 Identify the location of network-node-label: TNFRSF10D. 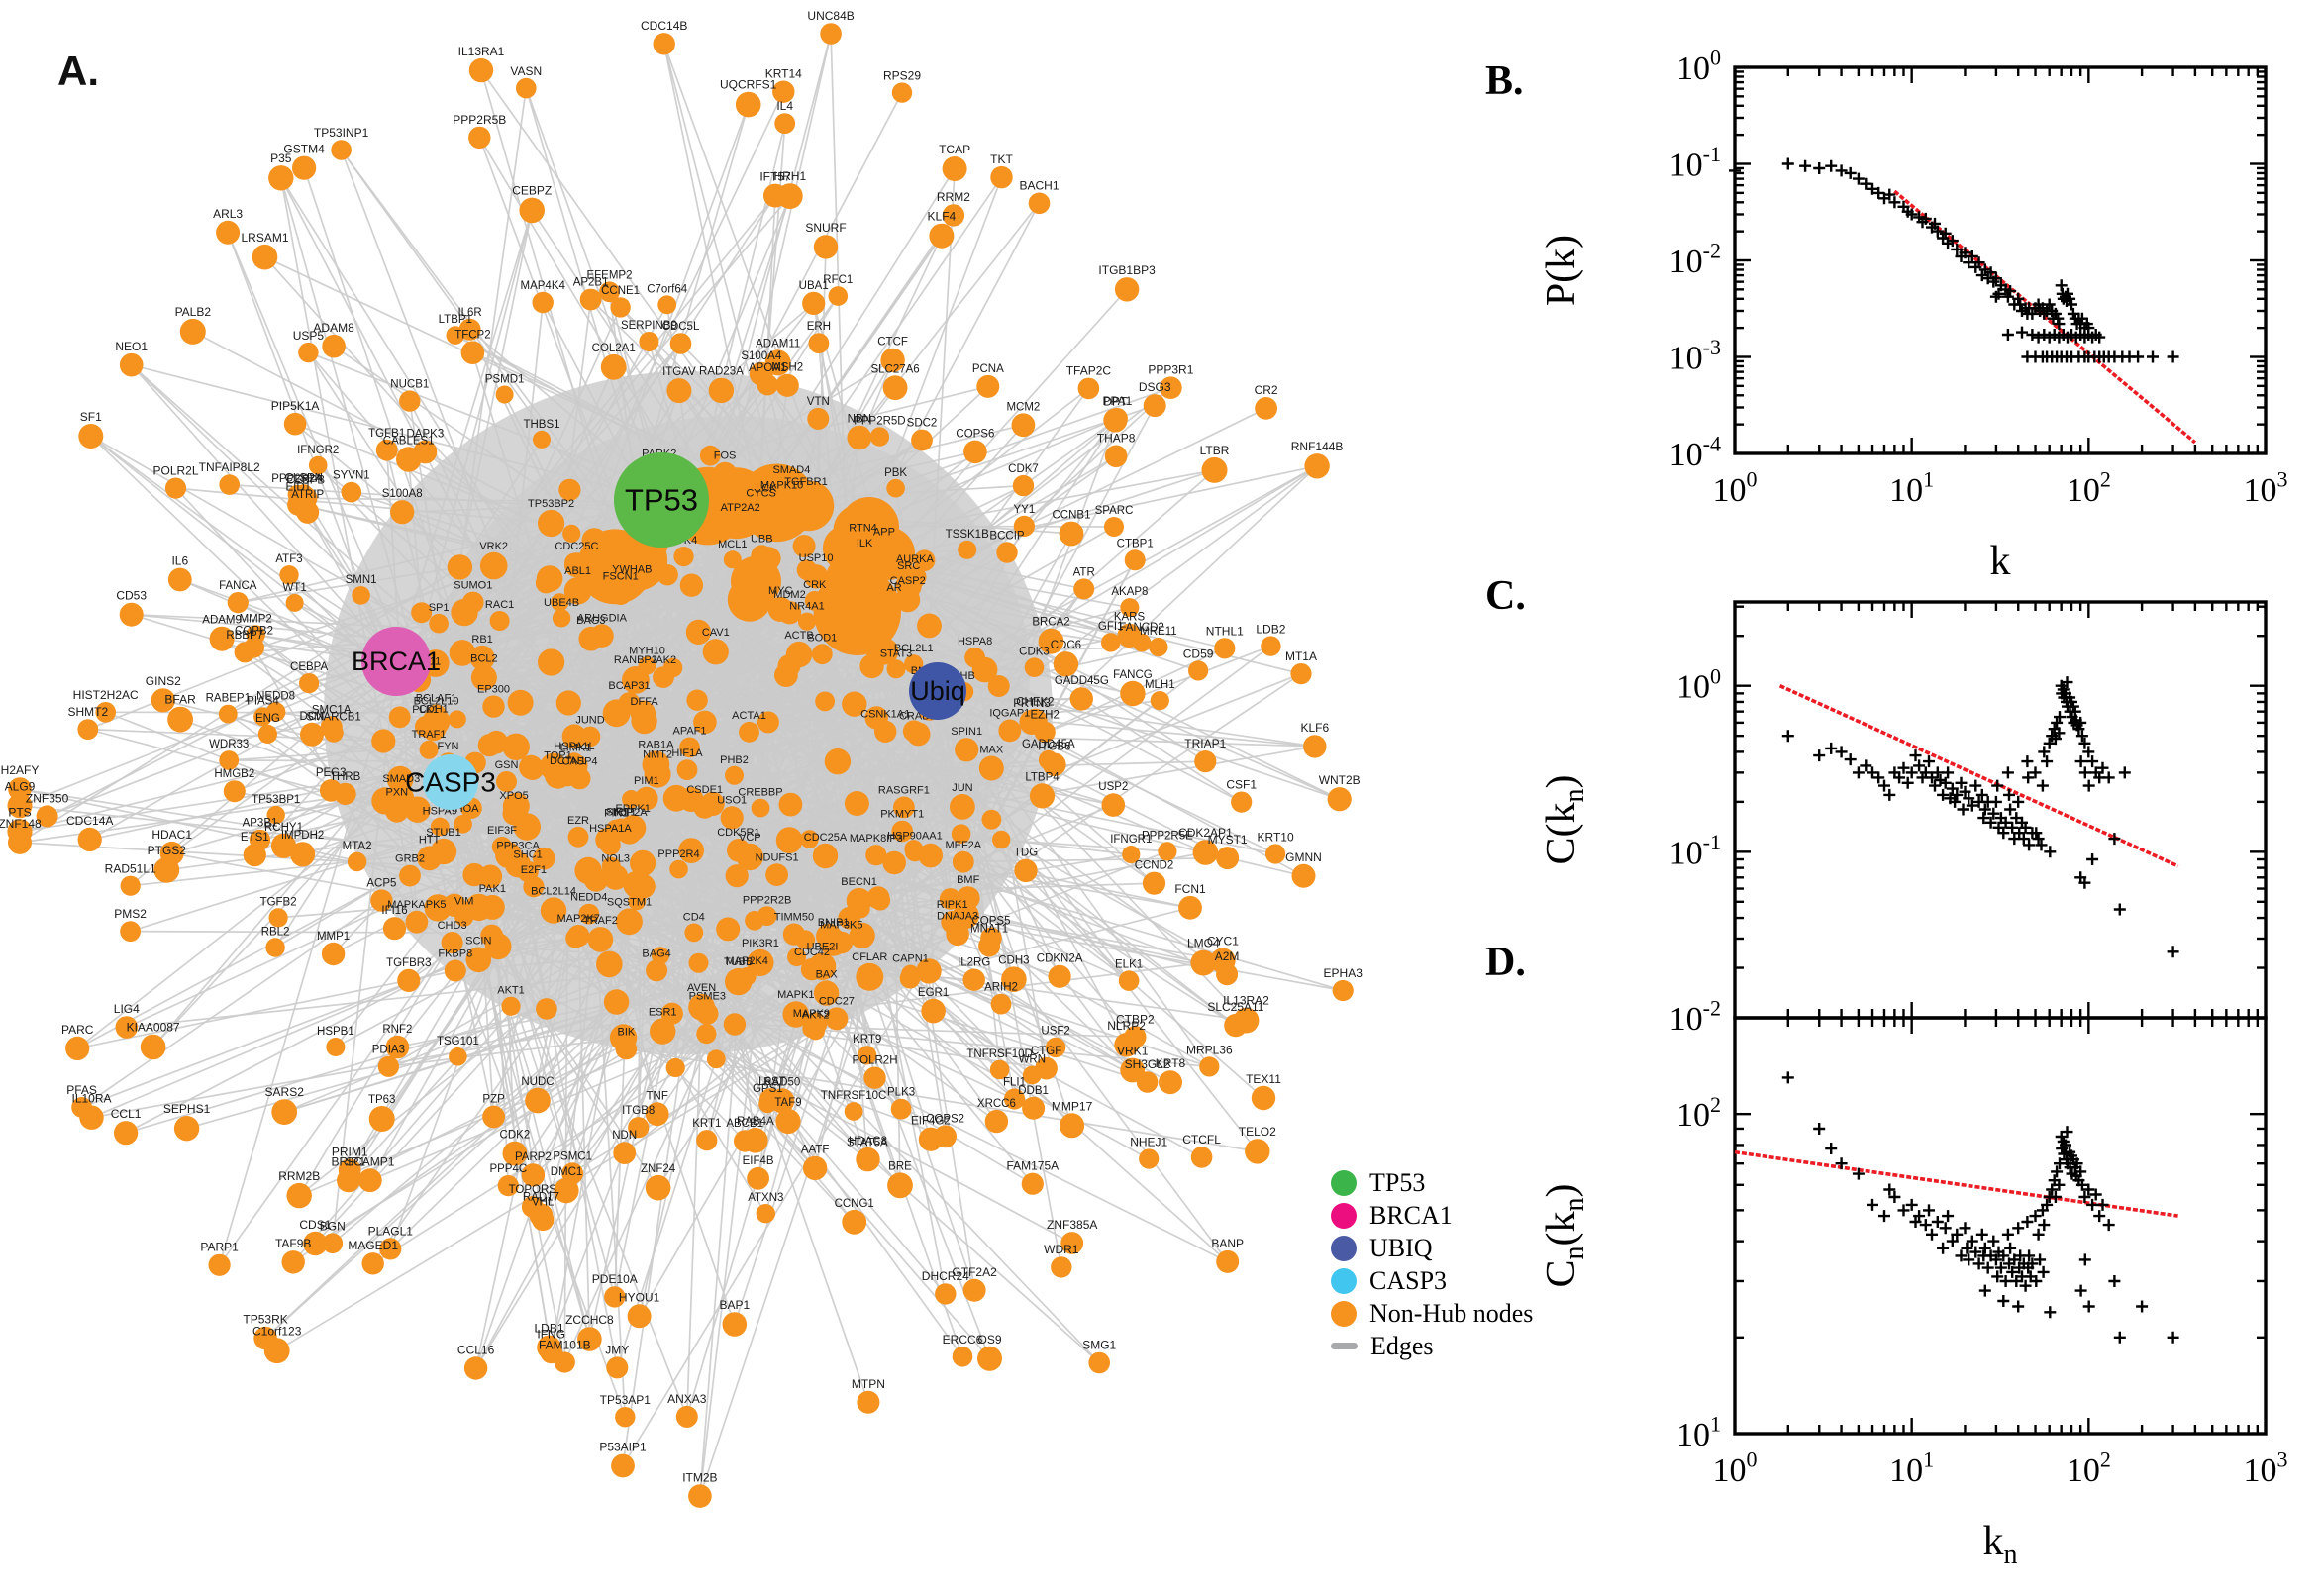
(999, 1054).